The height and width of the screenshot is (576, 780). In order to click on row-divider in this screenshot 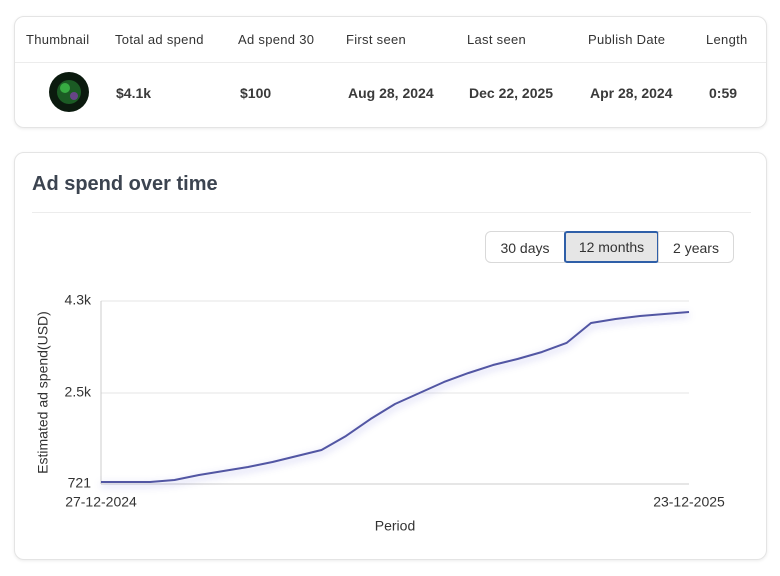, I will do `click(390, 62)`.